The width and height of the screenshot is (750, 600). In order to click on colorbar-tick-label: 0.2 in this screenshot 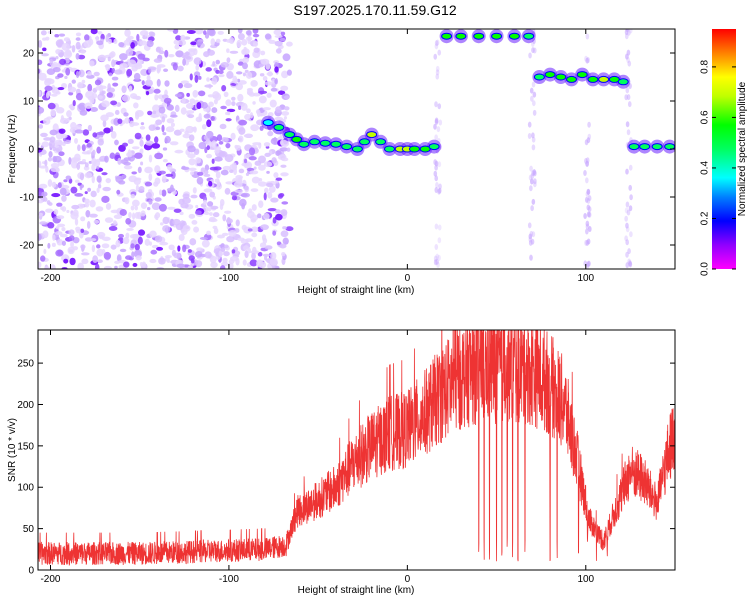, I will do `click(705, 218)`.